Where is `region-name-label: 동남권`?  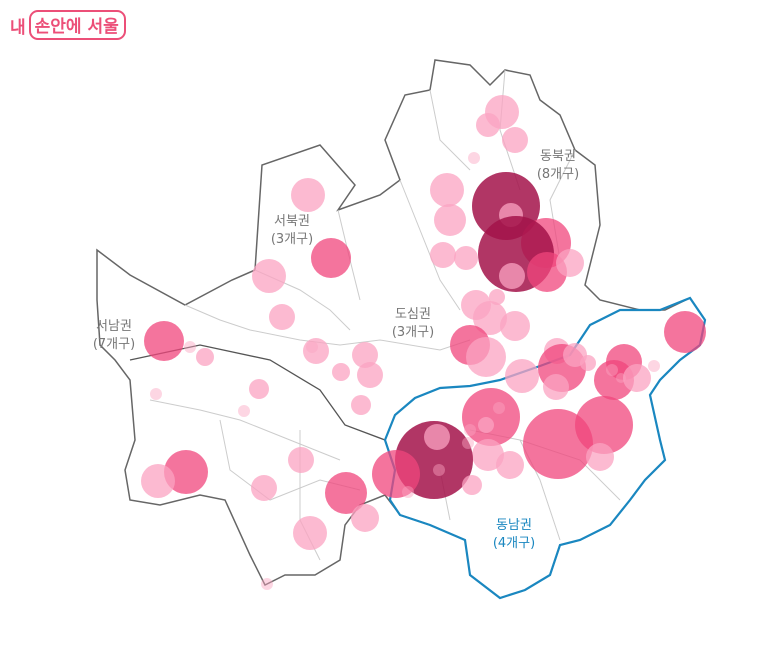 region-name-label: 동남권 is located at coordinates (514, 525).